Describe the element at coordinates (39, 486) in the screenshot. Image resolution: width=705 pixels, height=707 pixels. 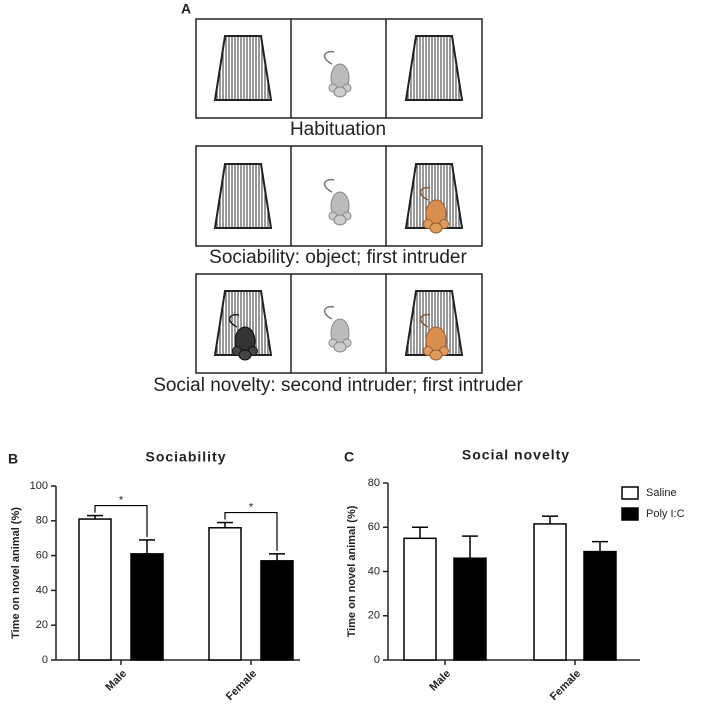
I see `y-tick-label: 100` at that location.